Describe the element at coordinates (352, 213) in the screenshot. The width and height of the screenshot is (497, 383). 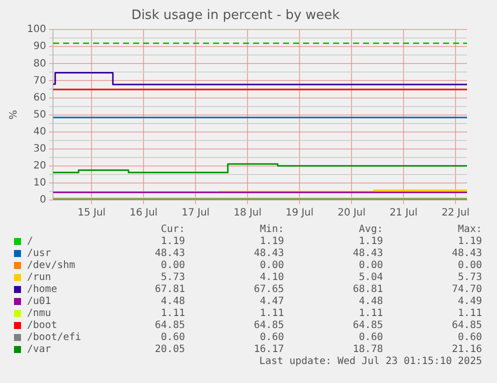
I see `x-tick-label: 20 Jul` at that location.